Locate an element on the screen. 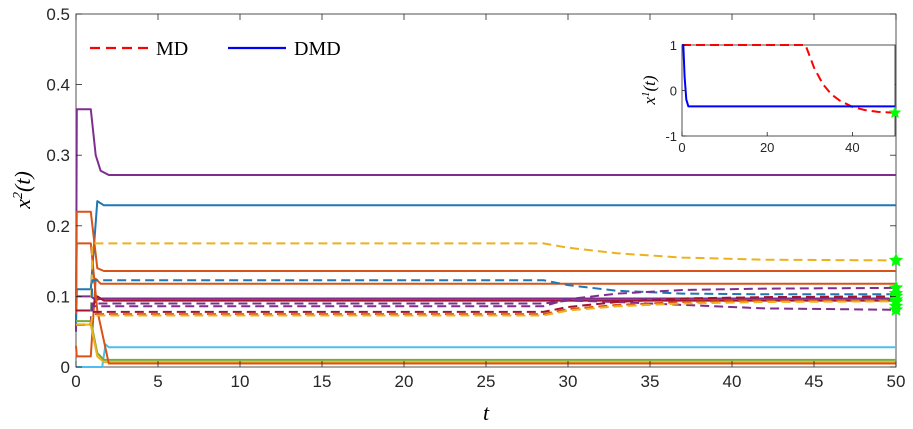 The image size is (913, 429). legend: MD DMD is located at coordinates (215, 49).